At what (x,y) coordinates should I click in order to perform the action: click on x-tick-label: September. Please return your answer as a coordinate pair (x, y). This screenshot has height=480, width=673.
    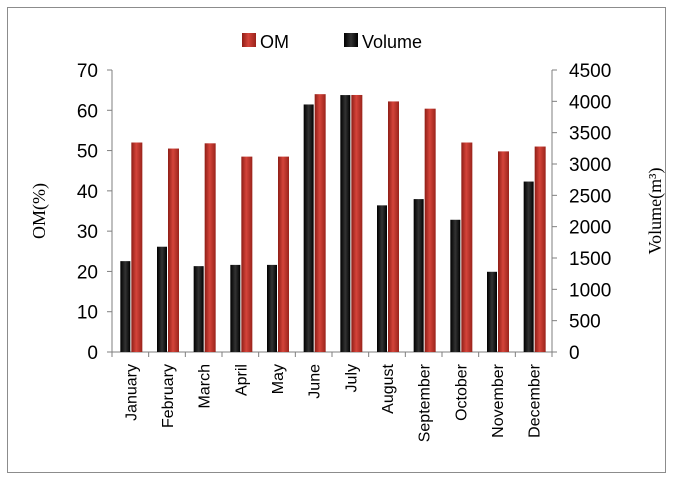
    Looking at the image, I should click on (425, 402).